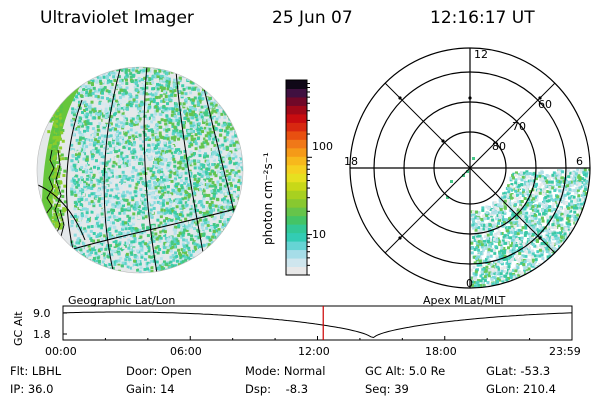  Describe the element at coordinates (387, 389) in the screenshot. I see `info-seq: Seq: 39` at that location.